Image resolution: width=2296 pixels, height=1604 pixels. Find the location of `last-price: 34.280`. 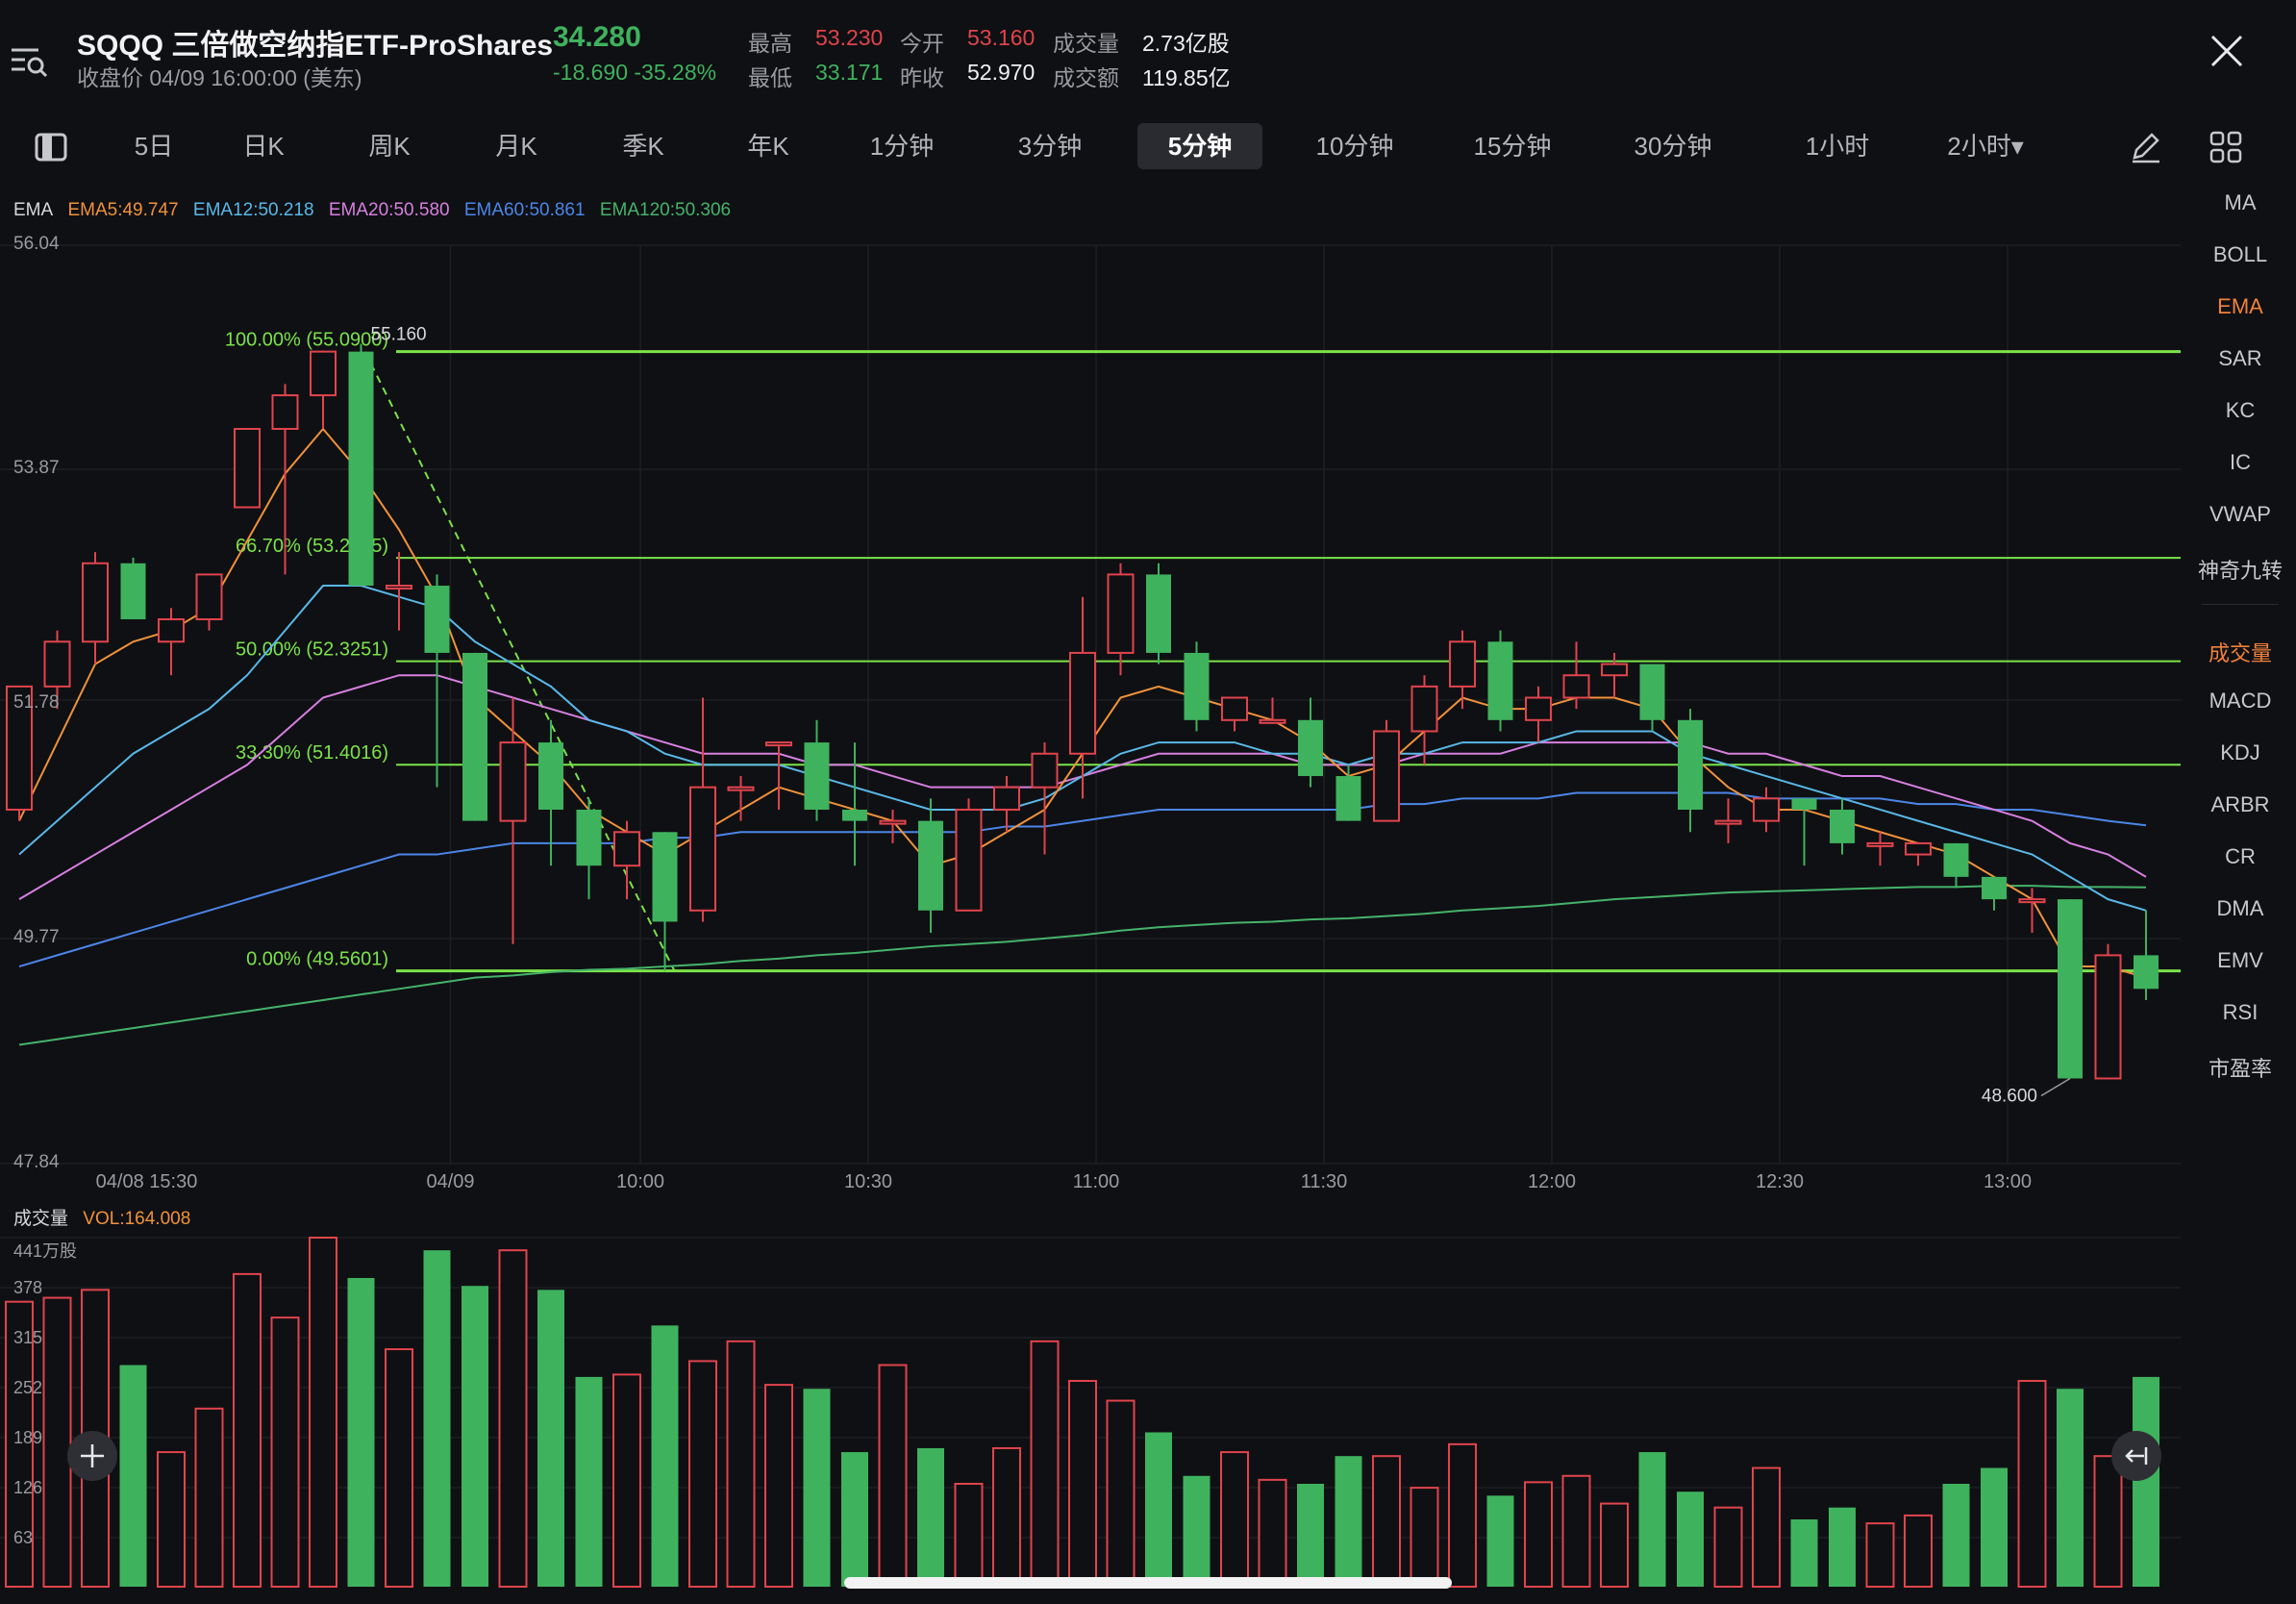

last-price: 34.280 is located at coordinates (597, 37).